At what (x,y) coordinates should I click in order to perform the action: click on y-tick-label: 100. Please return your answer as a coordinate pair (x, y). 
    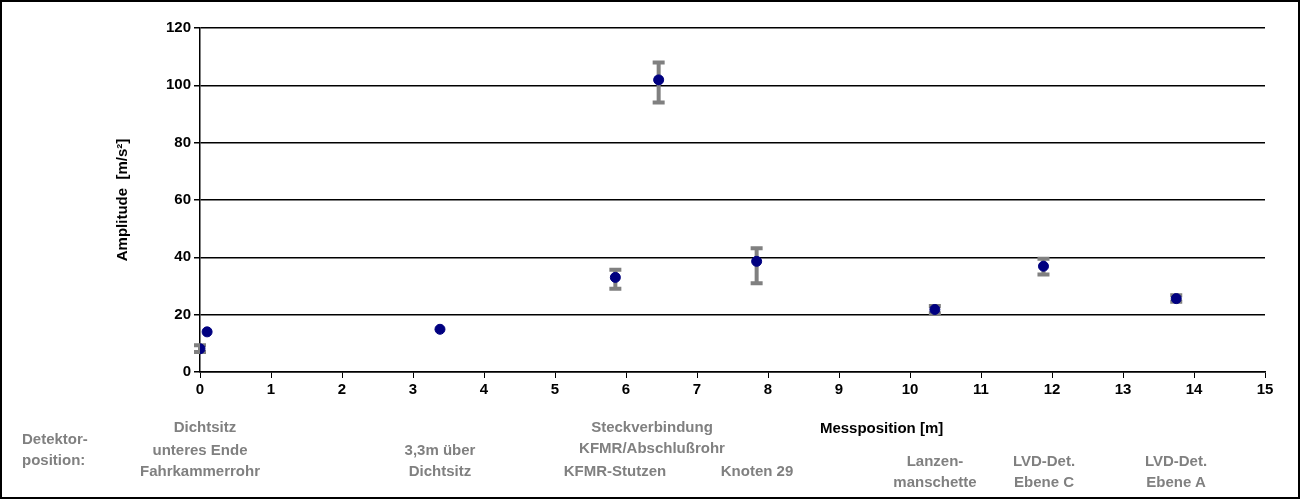
    Looking at the image, I should click on (178, 84).